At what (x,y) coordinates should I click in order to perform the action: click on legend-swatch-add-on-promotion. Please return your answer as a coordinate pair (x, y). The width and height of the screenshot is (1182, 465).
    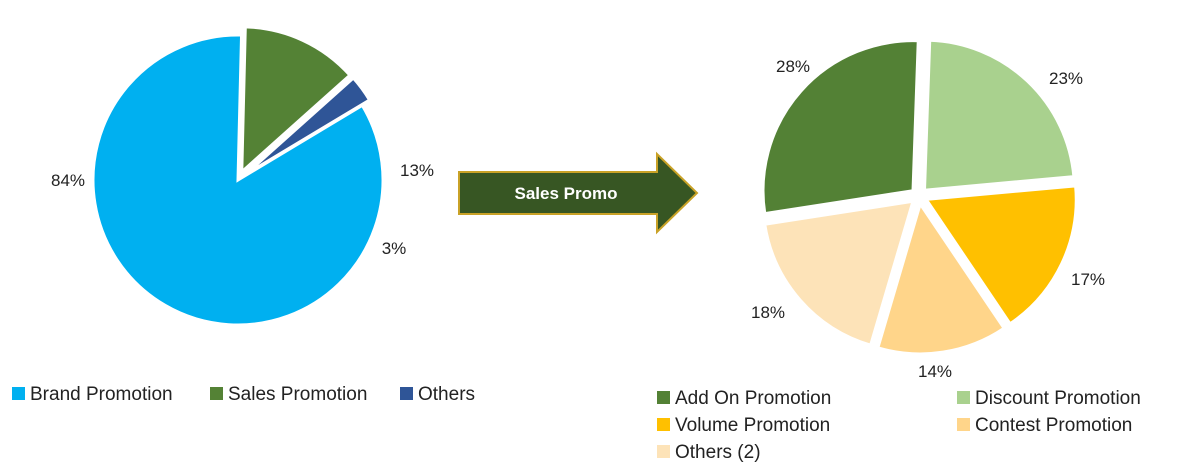
    Looking at the image, I should click on (663, 397).